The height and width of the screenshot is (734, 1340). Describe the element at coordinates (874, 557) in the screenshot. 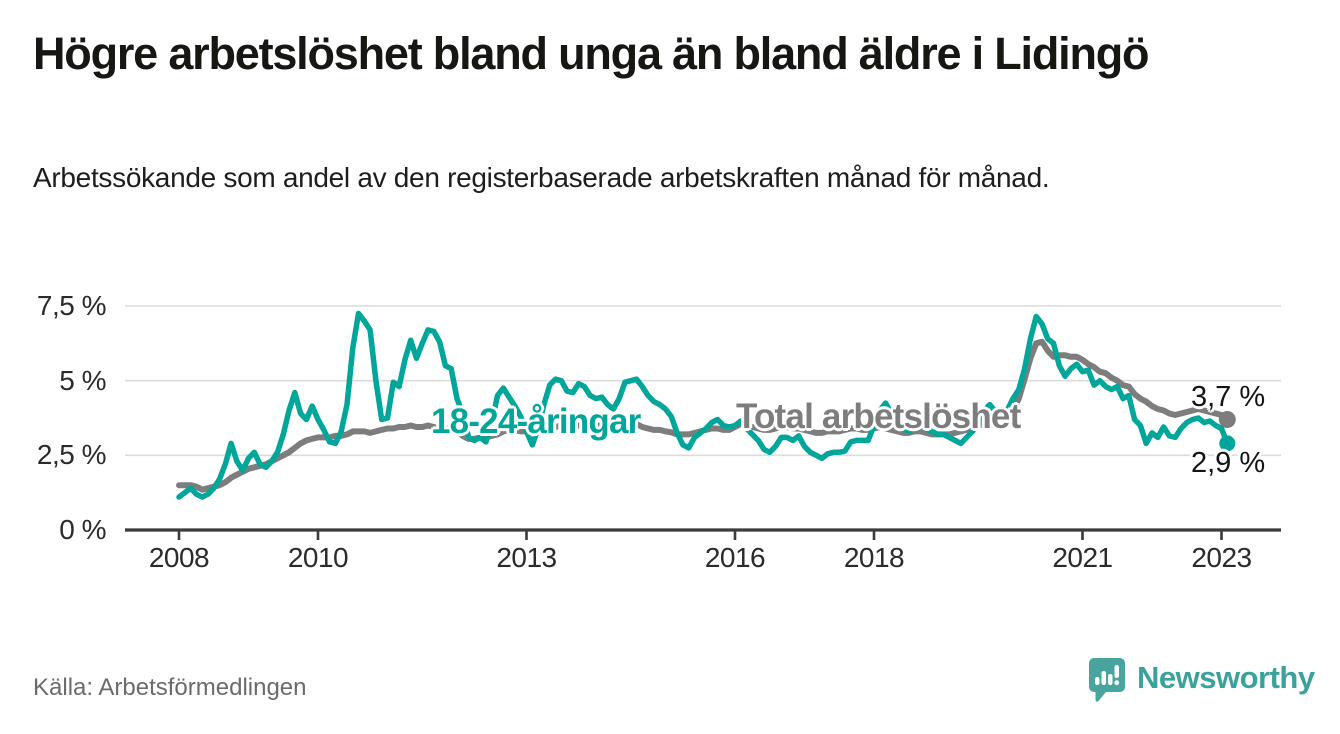

I see `x-tick-label-2018: 2018` at that location.